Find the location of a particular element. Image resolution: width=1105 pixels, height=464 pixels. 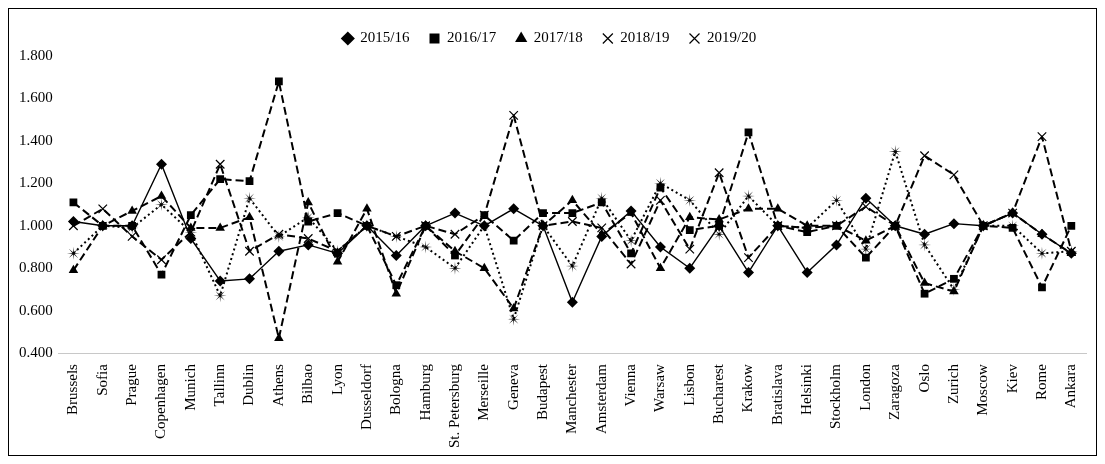

x-tick-label: Lisbon is located at coordinates (688, 384).